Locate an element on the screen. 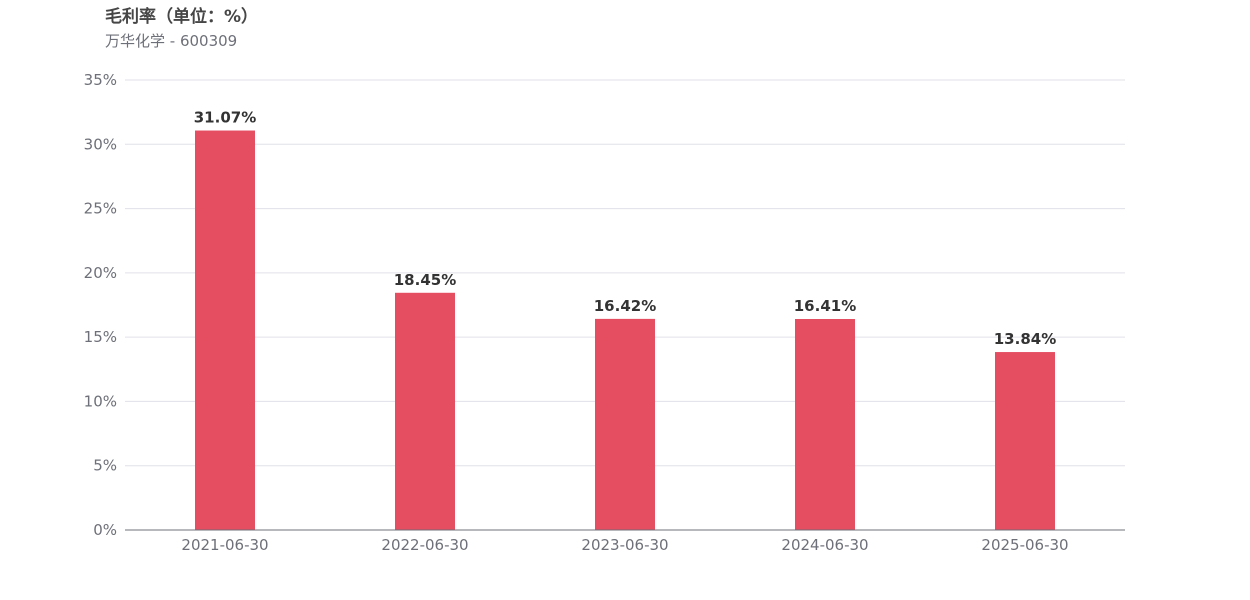 This screenshot has width=1250, height=600. x-tick-label: 2023-06-30 is located at coordinates (624, 545).